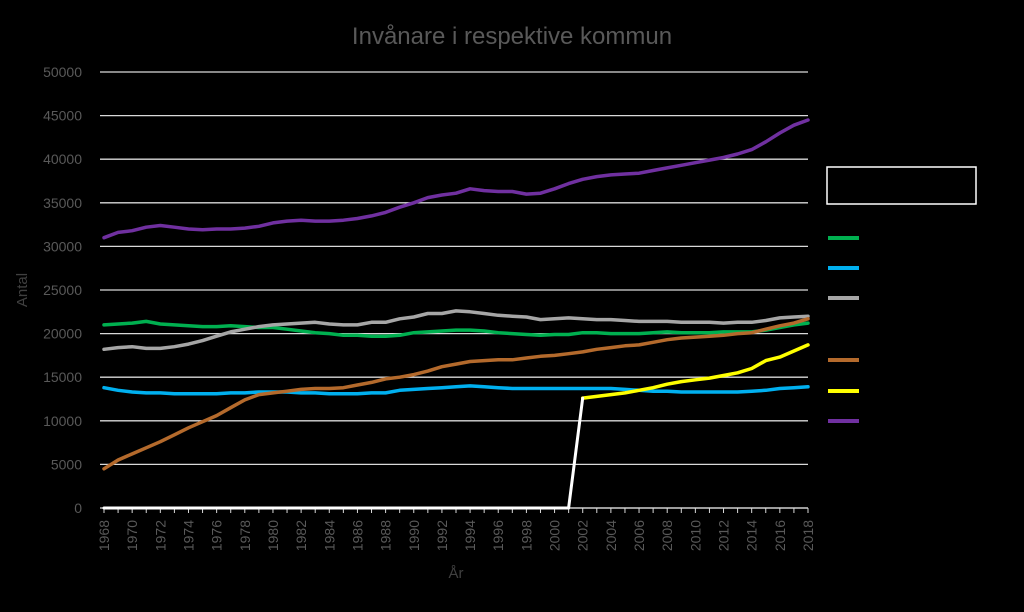 The width and height of the screenshot is (1024, 612). I want to click on y-tick-label: 25000, so click(62, 290).